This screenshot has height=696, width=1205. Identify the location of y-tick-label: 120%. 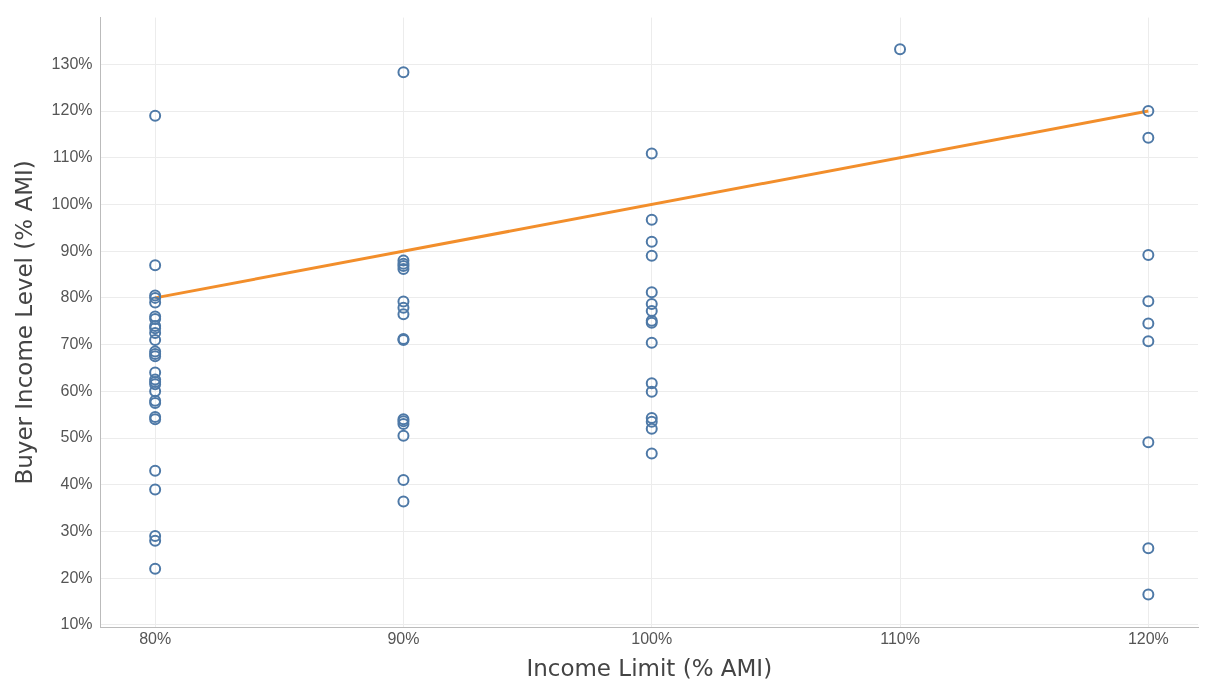
(72, 110).